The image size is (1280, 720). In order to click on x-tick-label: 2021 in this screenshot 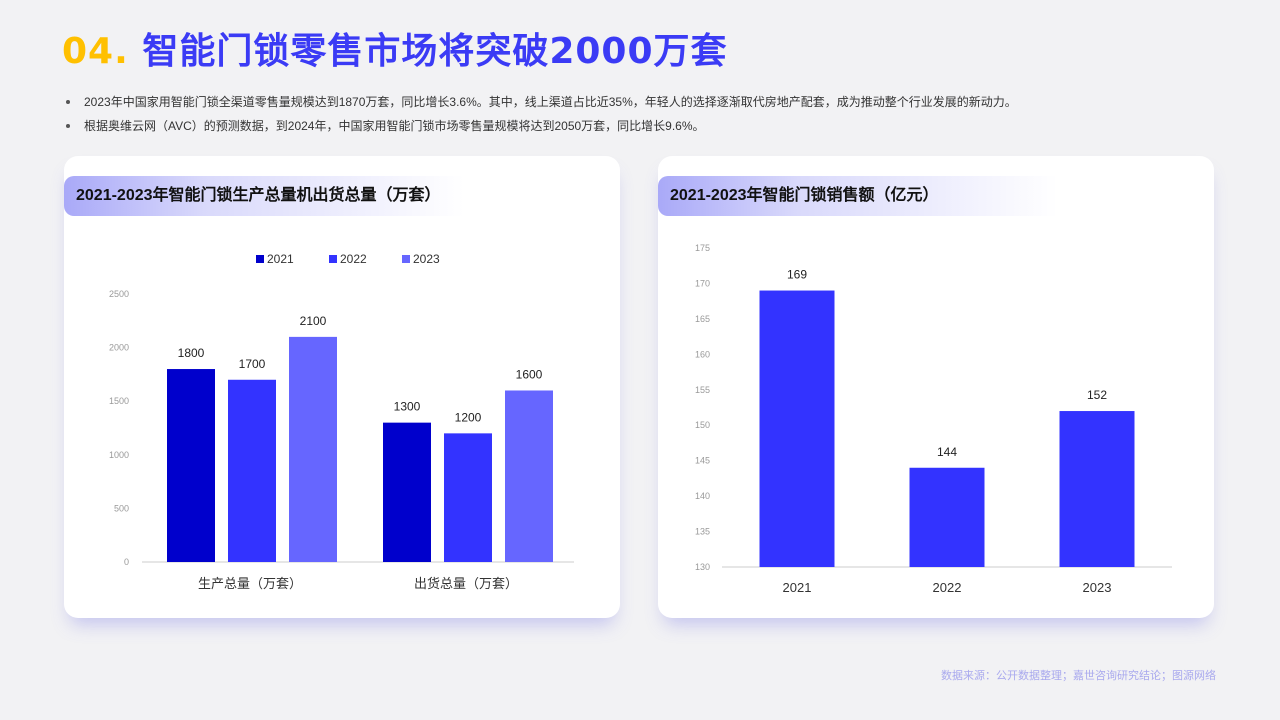, I will do `click(797, 587)`.